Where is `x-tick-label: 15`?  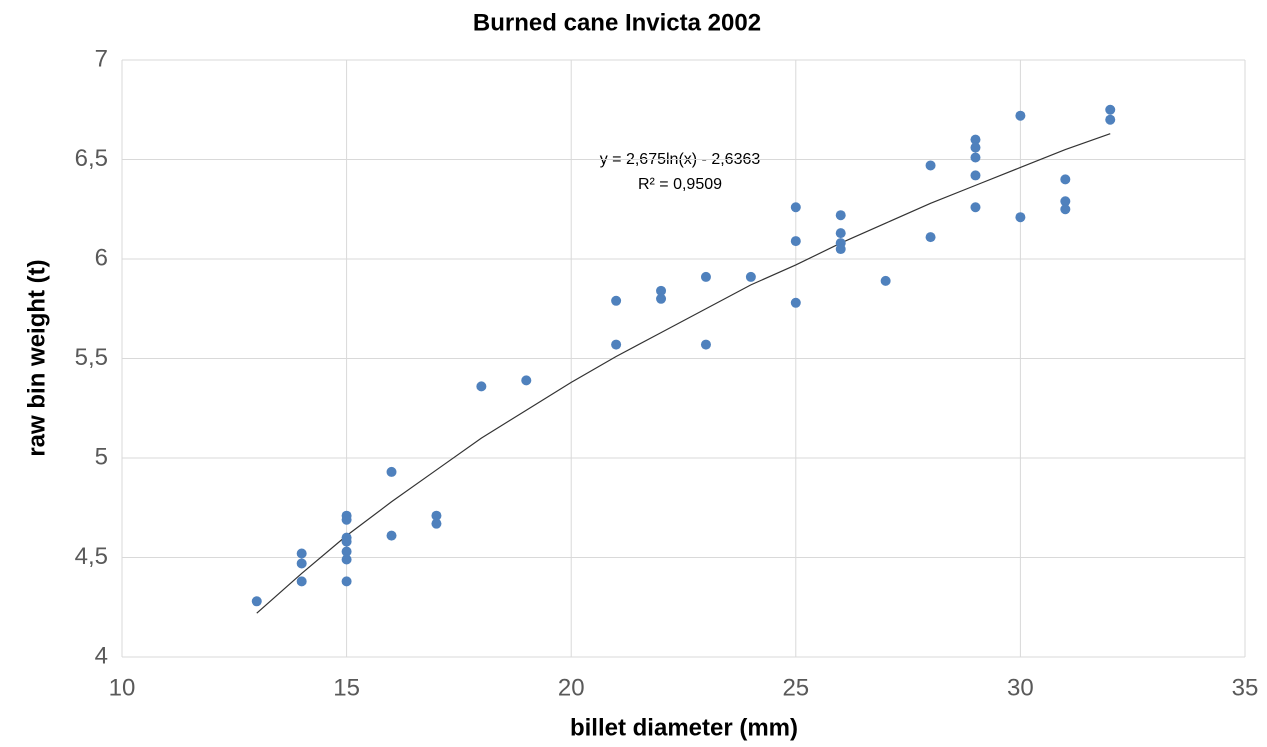 x-tick-label: 15 is located at coordinates (346, 687).